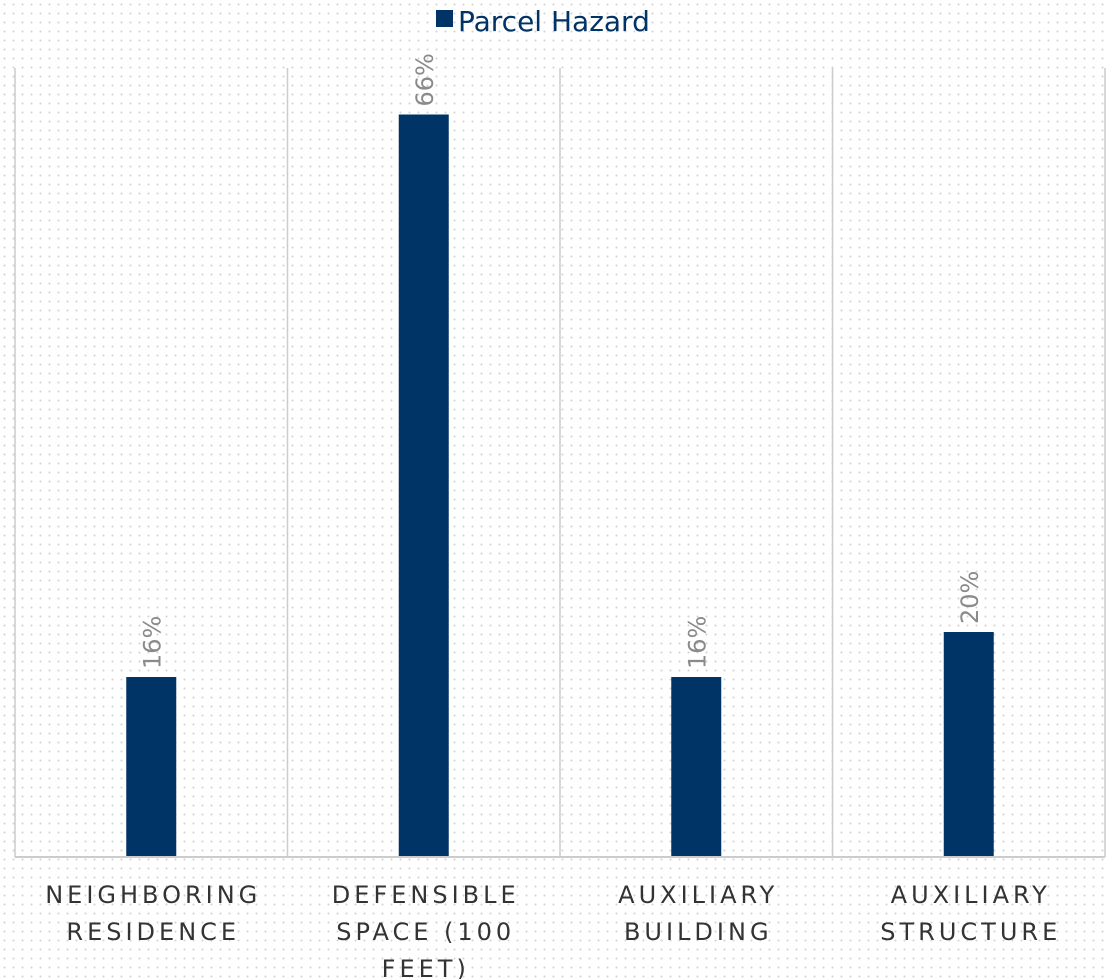  Describe the element at coordinates (153, 932) in the screenshot. I see `category-label: RESIDENCE` at that location.